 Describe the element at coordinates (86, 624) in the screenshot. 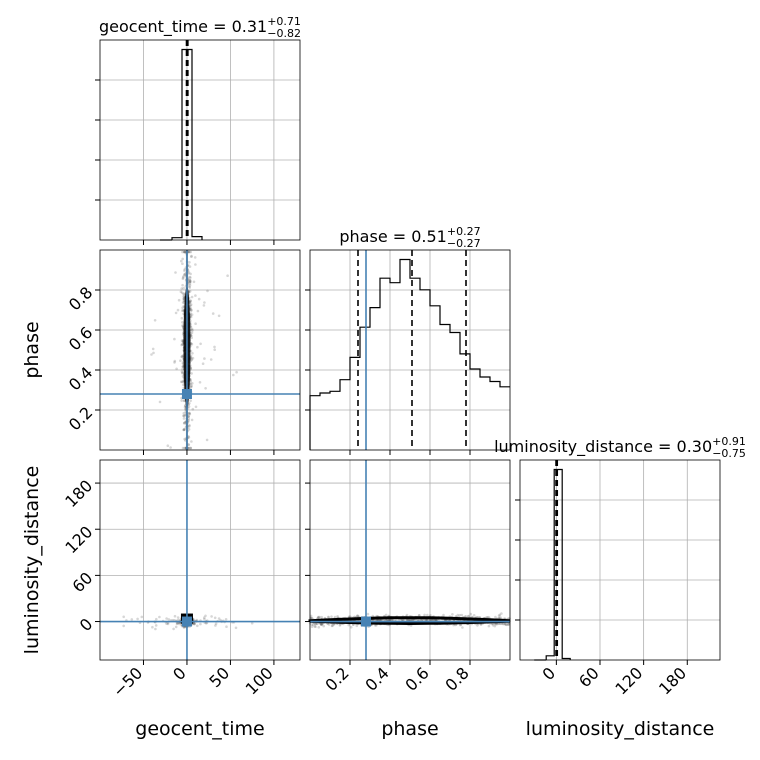

I see `luminosity-distance-yticklabel-0: 0` at that location.